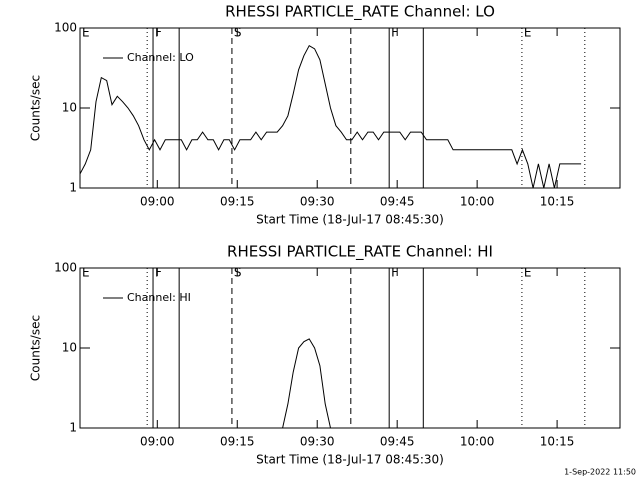 This screenshot has width=640, height=480. I want to click on legend-label: Channel: LO, so click(160, 57).